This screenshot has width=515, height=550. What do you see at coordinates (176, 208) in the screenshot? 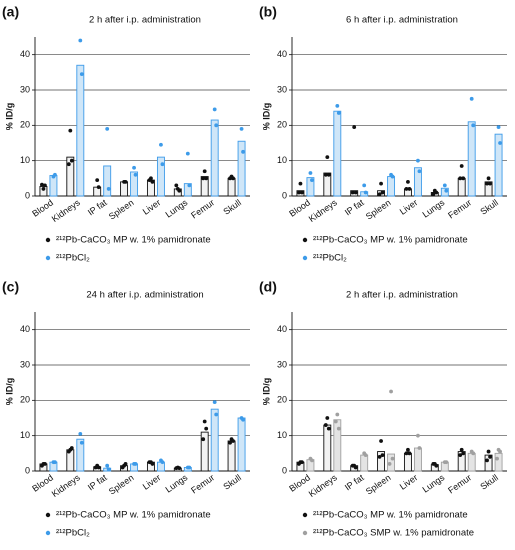
I see `x-tick-label: Lungs` at bounding box center [176, 208].